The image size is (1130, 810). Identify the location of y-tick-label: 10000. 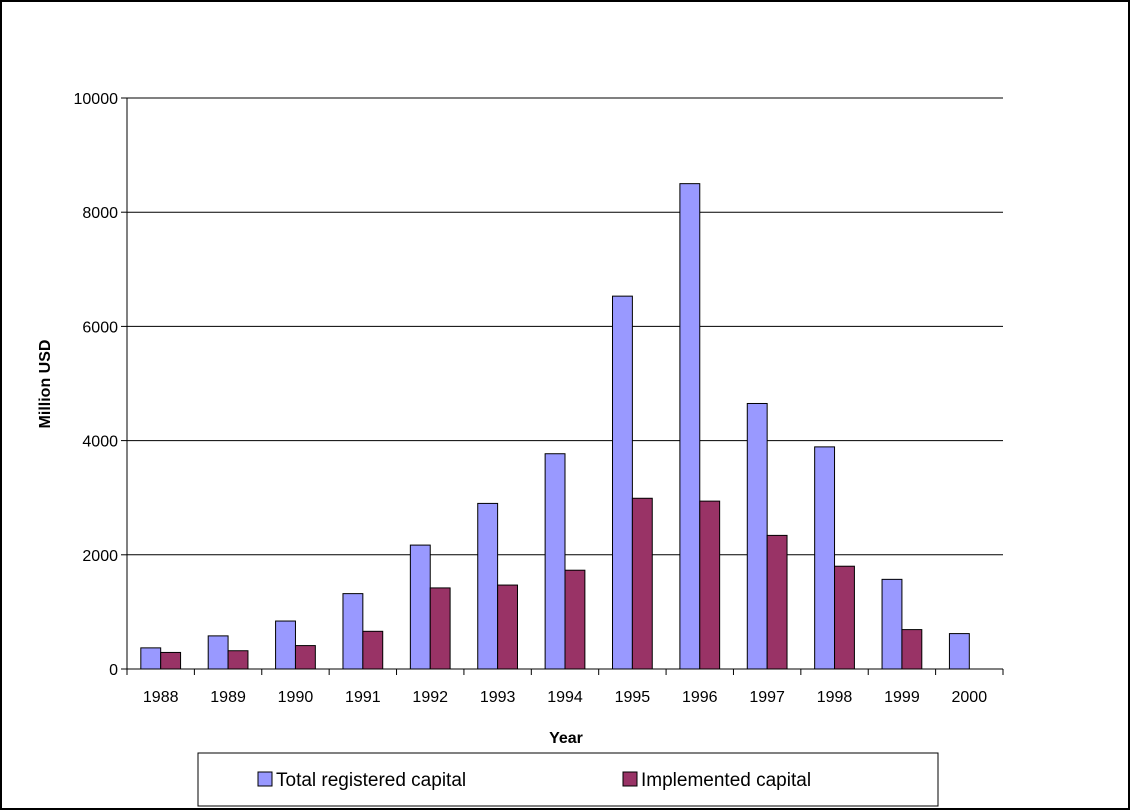
(96, 99).